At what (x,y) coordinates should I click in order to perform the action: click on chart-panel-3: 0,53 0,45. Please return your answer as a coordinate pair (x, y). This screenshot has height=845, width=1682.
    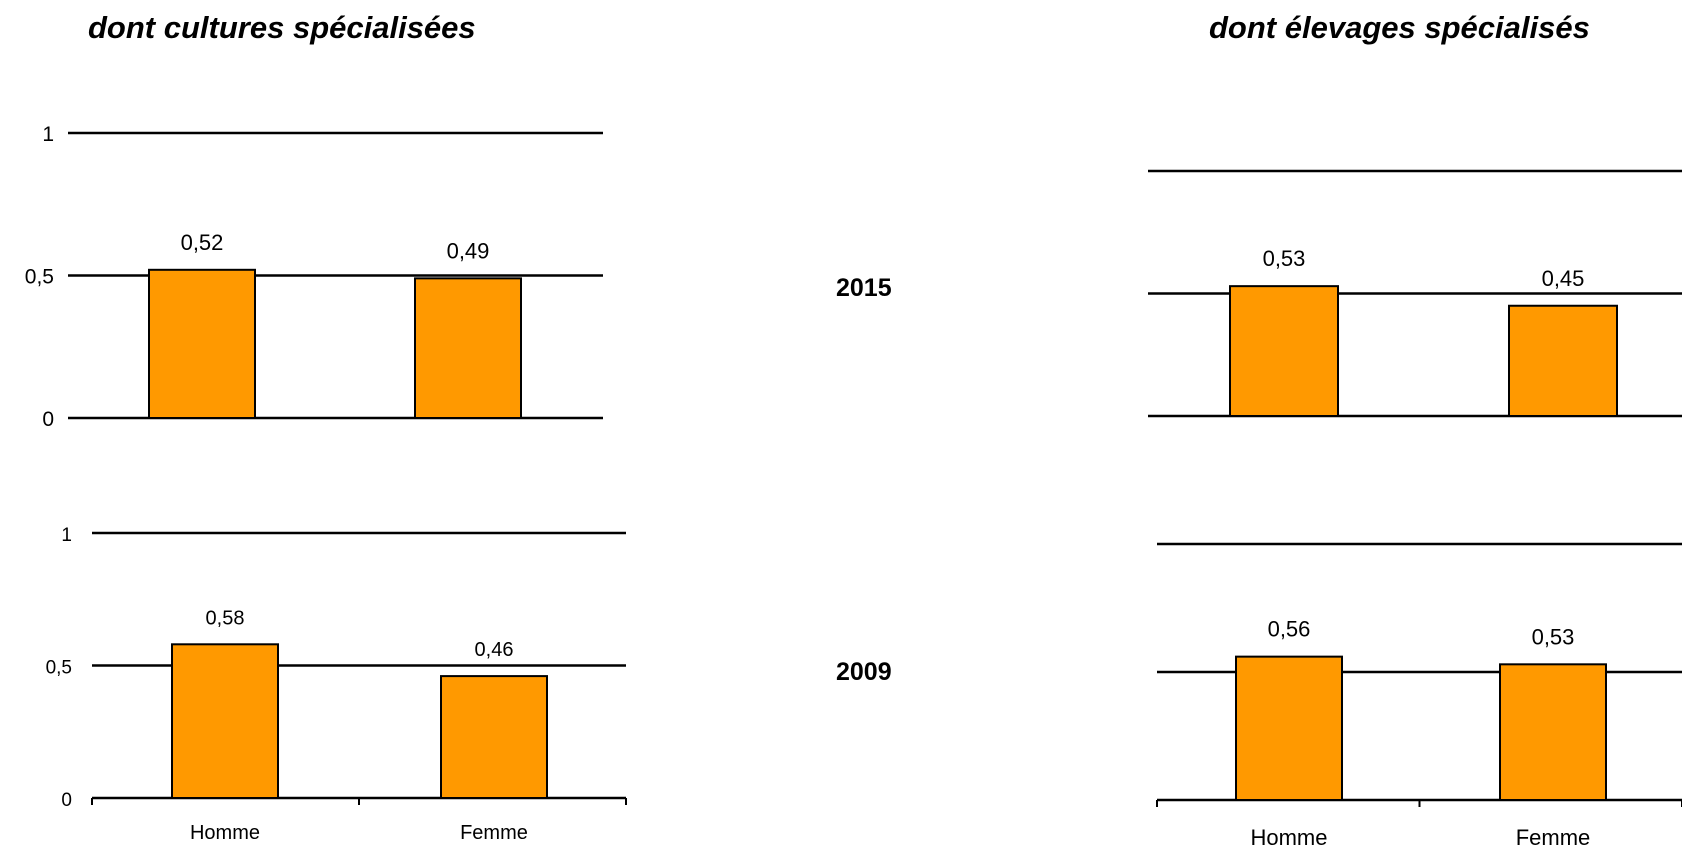
    Looking at the image, I should click on (1415, 293).